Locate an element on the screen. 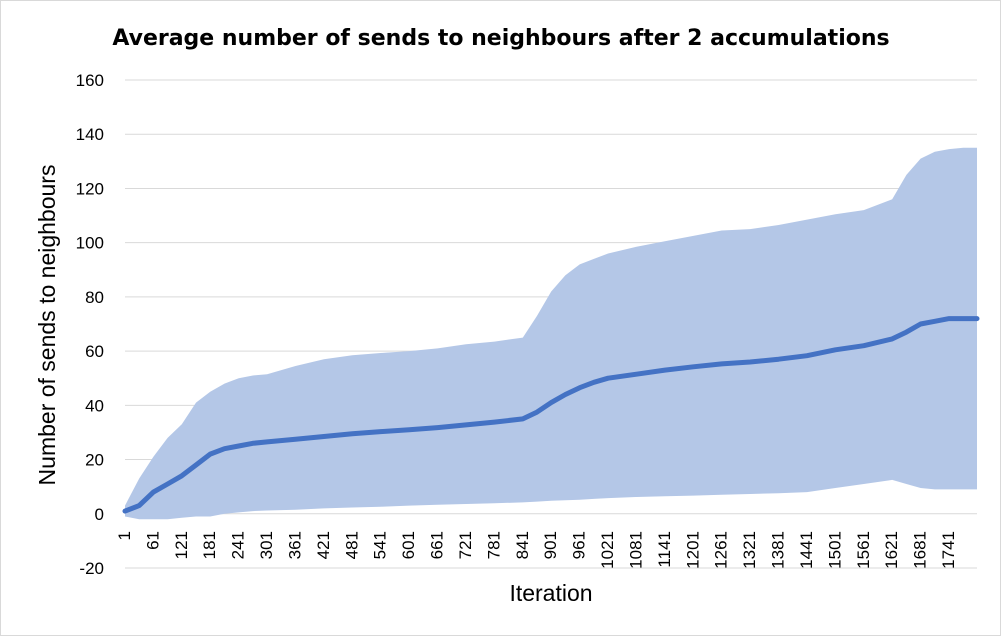  x-tick-label: 1741 is located at coordinates (948, 550).